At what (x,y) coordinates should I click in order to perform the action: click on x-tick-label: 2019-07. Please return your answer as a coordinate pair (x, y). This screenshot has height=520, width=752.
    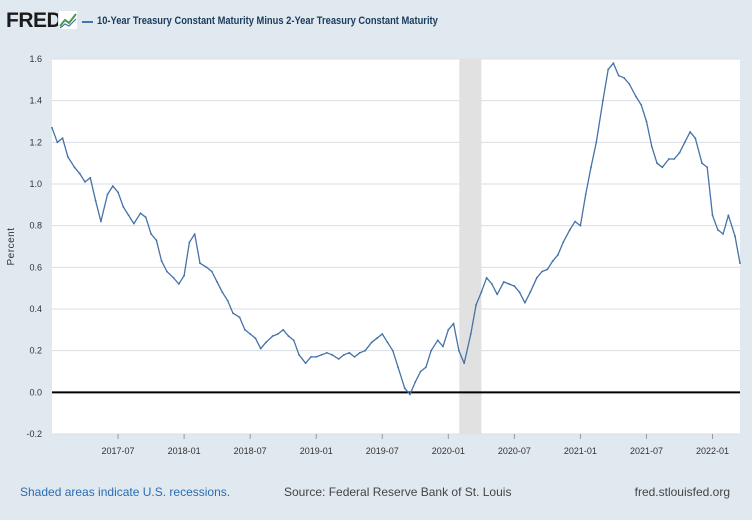
    Looking at the image, I should click on (382, 451).